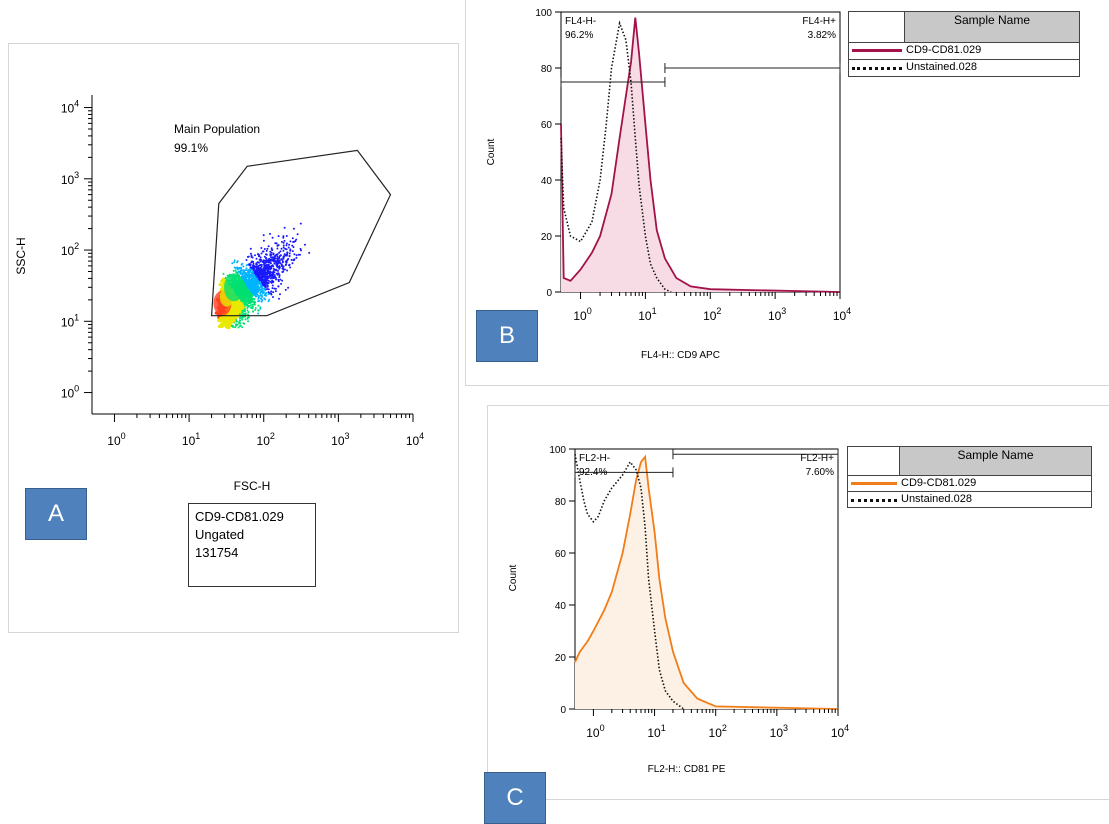 The height and width of the screenshot is (824, 1109). Describe the element at coordinates (939, 483) in the screenshot. I see `legend-c-label-1: CD9-CD81.029` at that location.